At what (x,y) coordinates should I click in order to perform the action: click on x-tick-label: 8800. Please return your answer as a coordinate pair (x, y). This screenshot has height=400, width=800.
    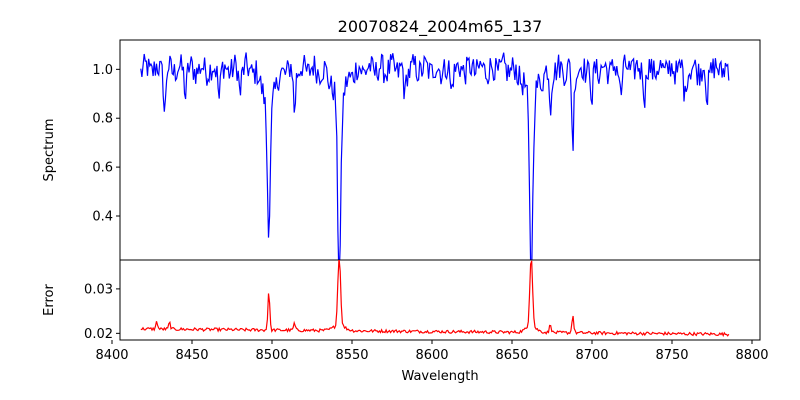
    Looking at the image, I should click on (751, 355).